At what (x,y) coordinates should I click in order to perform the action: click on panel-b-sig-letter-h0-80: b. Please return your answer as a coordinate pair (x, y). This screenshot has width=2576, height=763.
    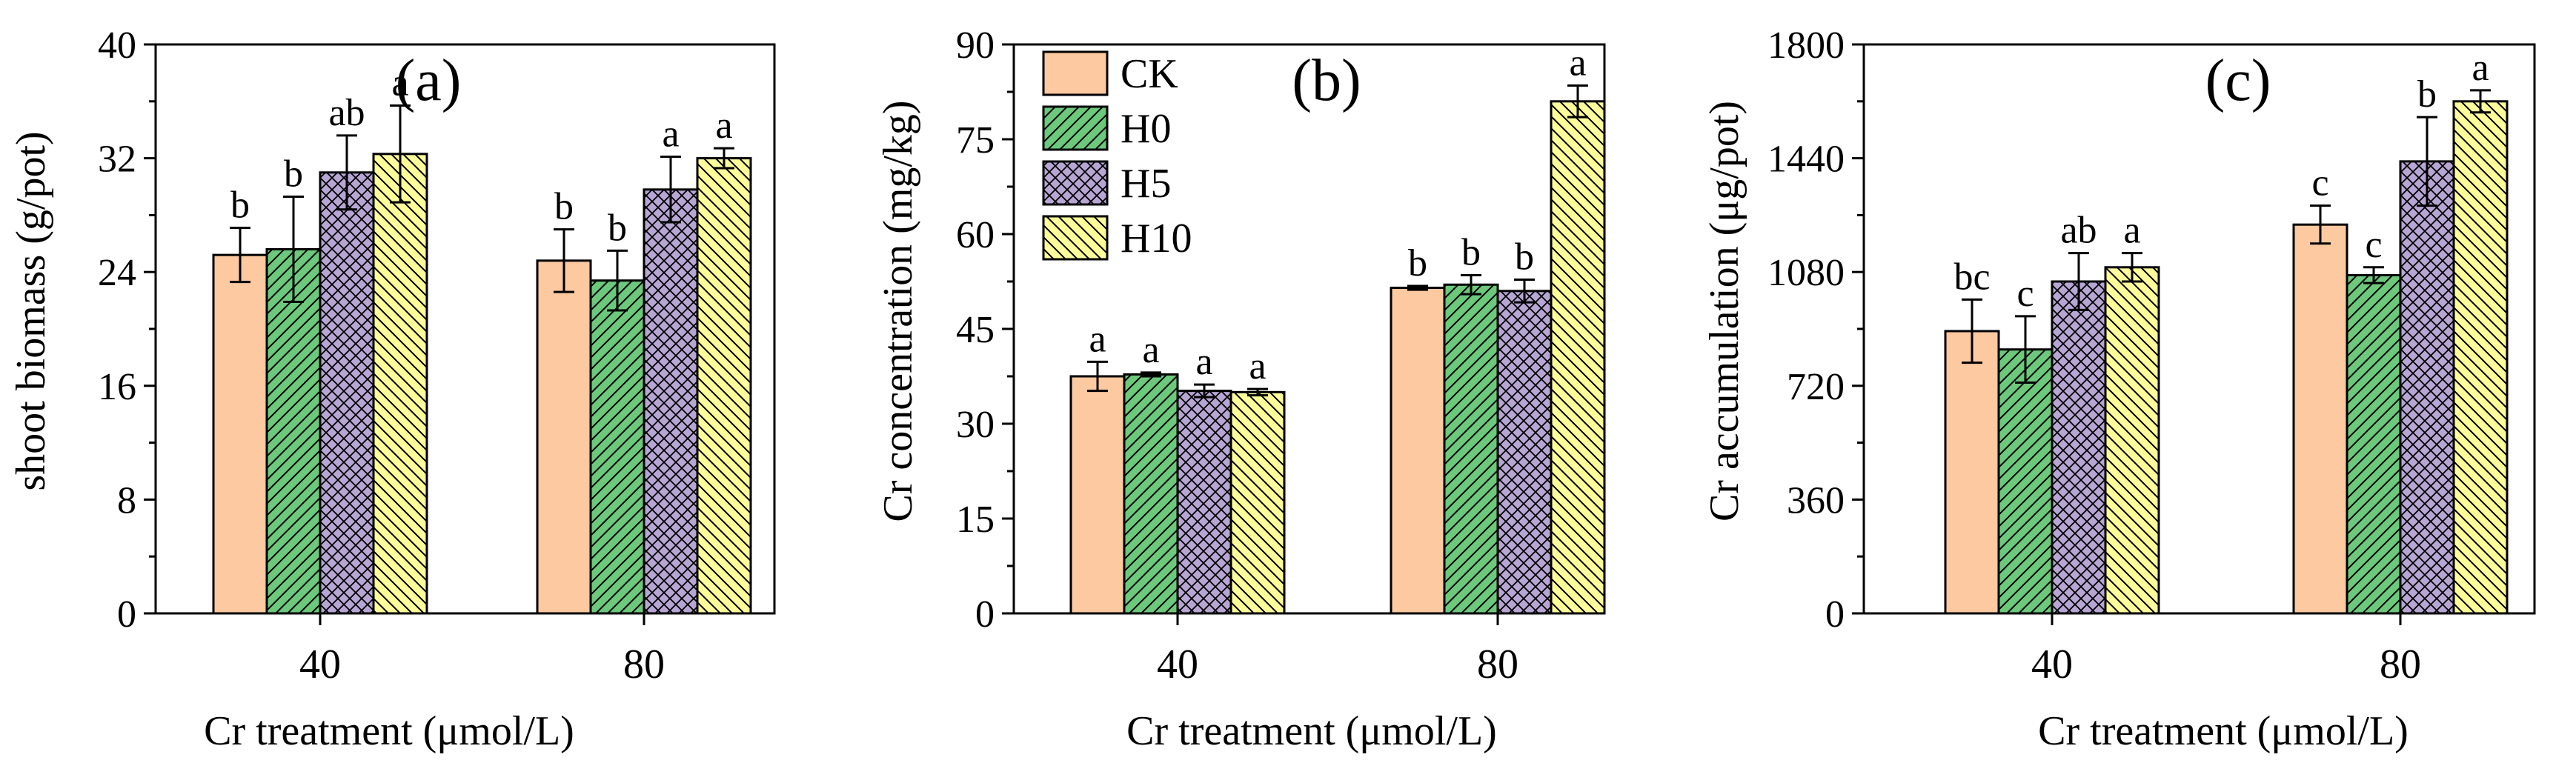
    Looking at the image, I should click on (1471, 252).